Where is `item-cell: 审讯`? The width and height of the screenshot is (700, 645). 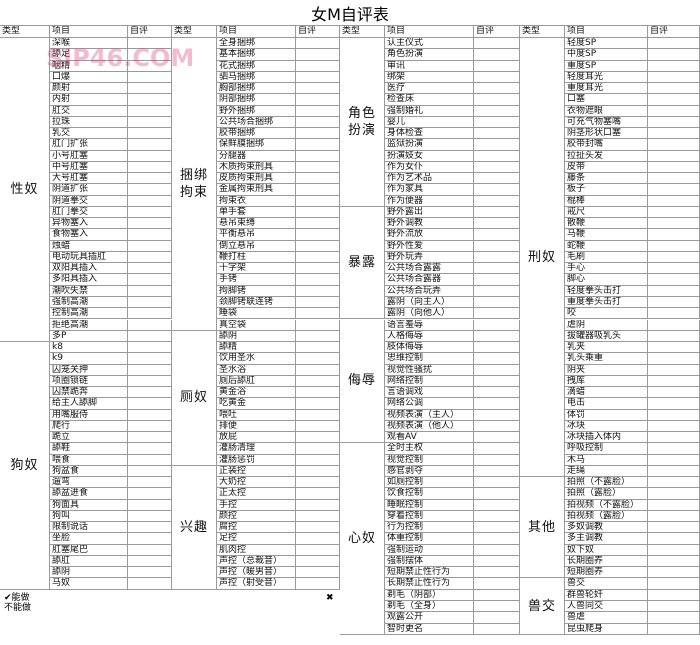
item-cell: 审讯 is located at coordinates (429, 66).